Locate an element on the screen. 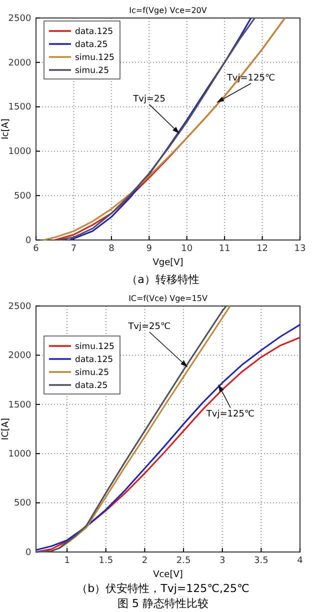  x-tick-label: 4 is located at coordinates (300, 561).